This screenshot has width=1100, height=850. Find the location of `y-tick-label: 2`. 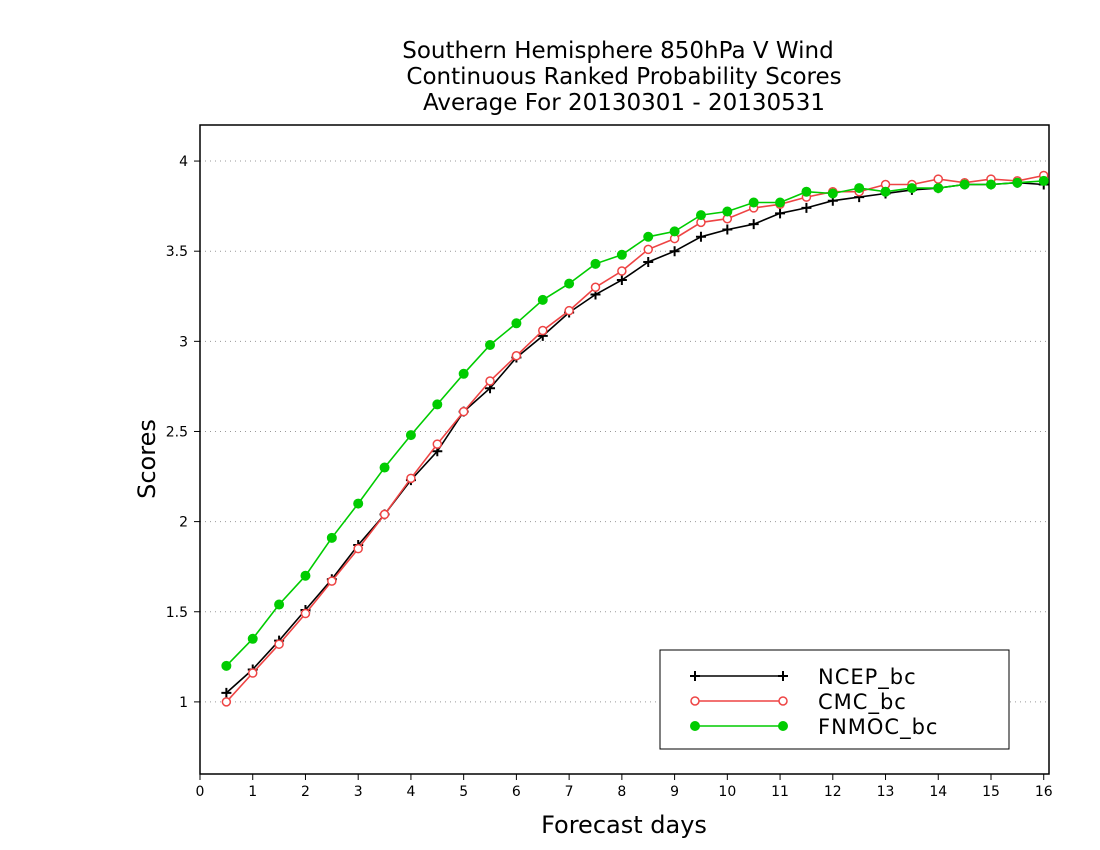

y-tick-label: 2 is located at coordinates (183, 523).